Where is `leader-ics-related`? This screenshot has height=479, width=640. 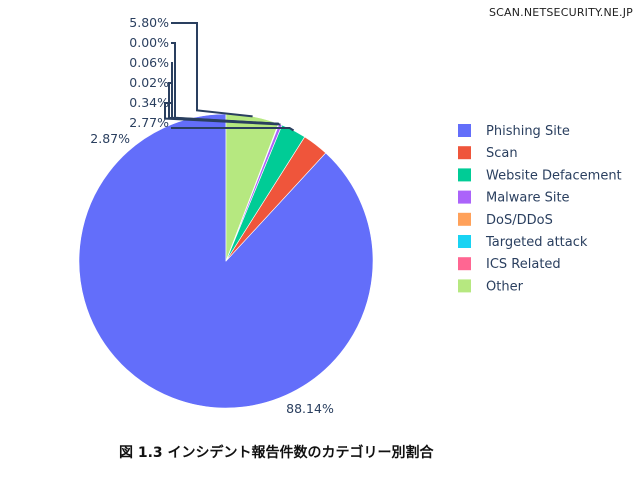 leader-ics-related is located at coordinates (225, 83).